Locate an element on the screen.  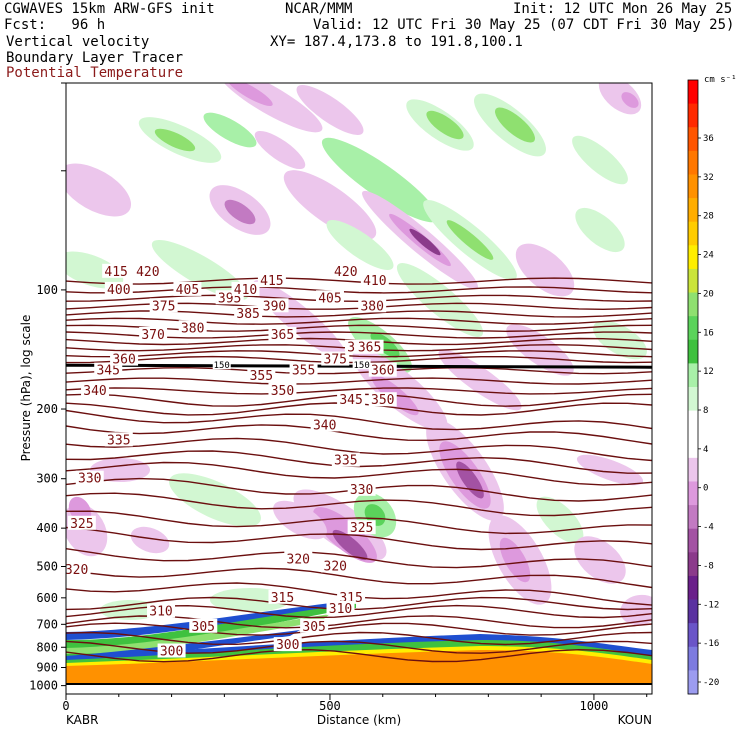
x-tick-label: 0 is located at coordinates (65, 706).